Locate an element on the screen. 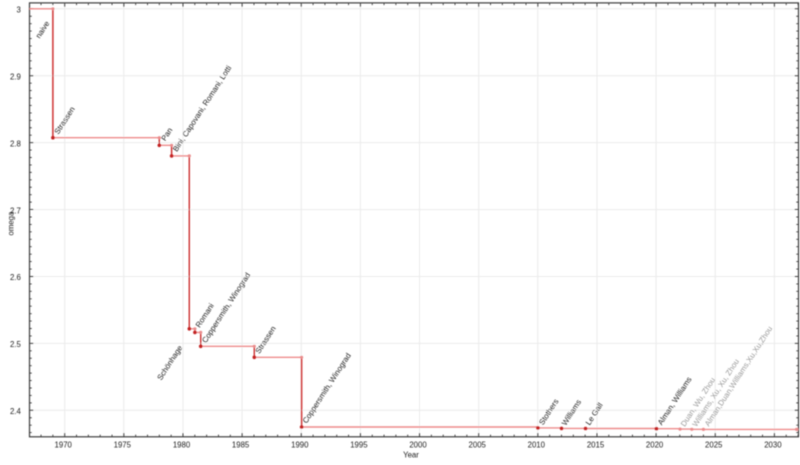 This screenshot has height=465, width=800. svg-text: 2030 is located at coordinates (773, 445).